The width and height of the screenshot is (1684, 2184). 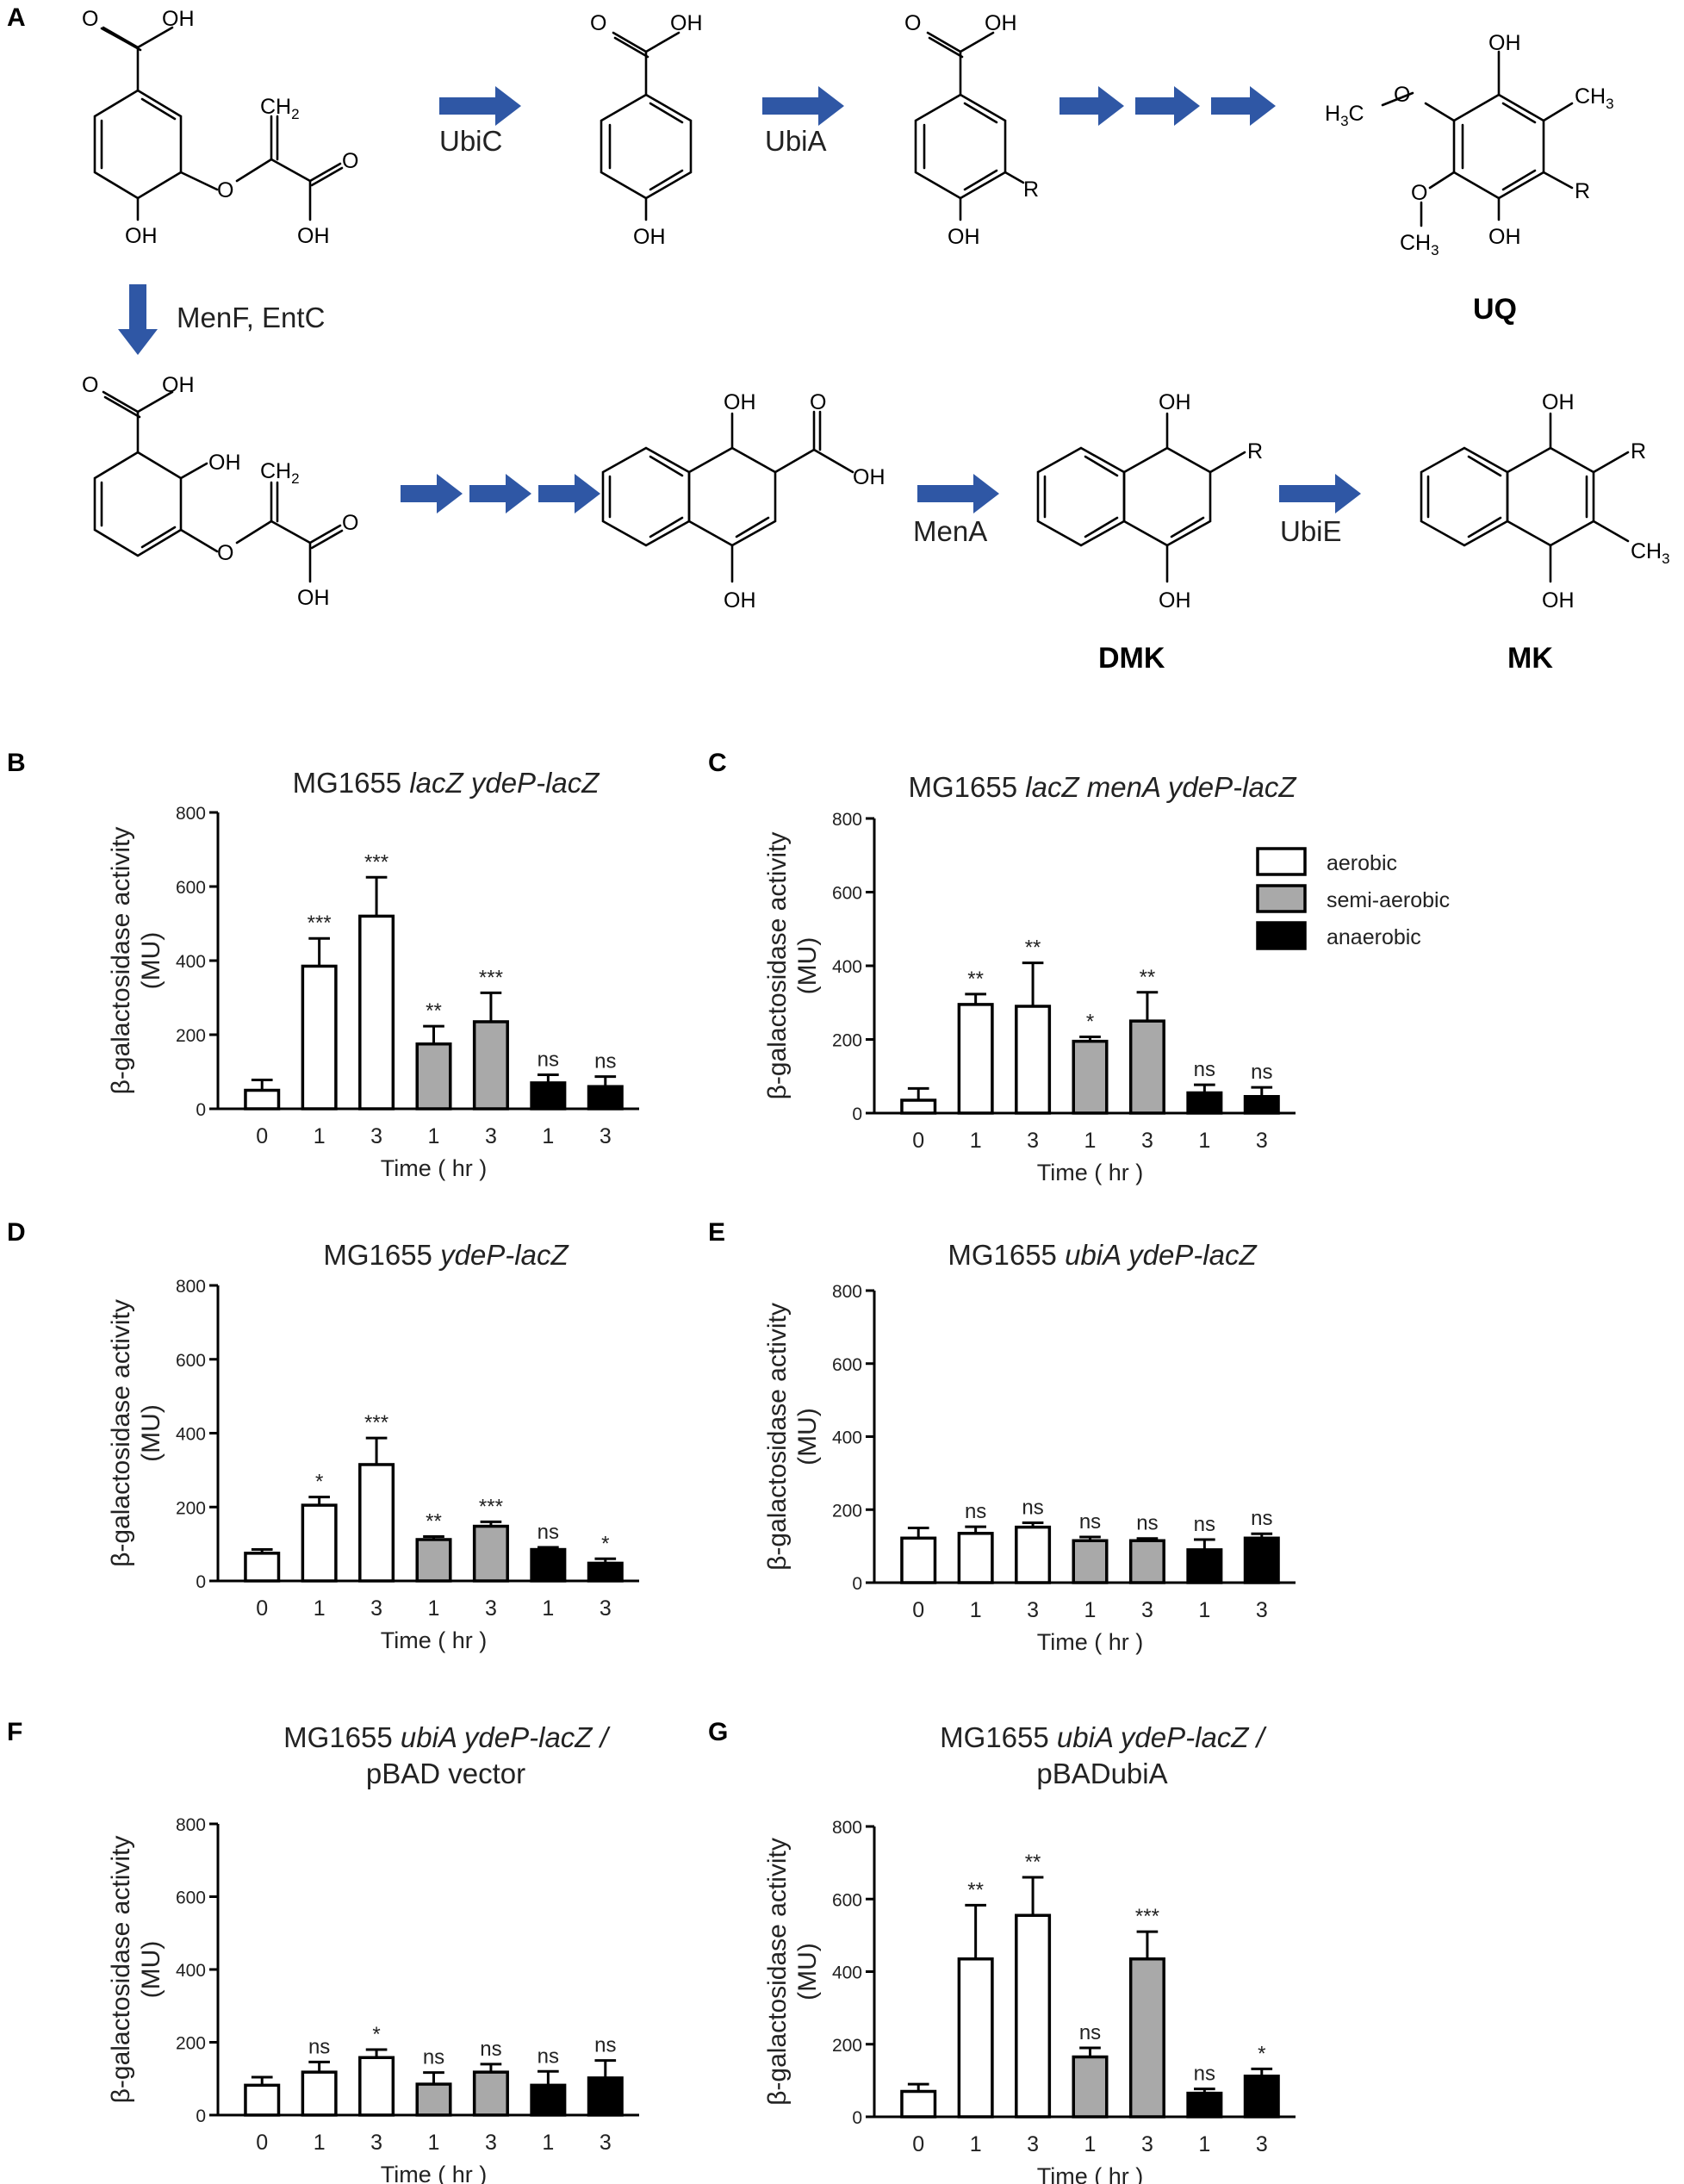 What do you see at coordinates (950, 531) in the screenshot?
I see `enzyme-mena-label: MenA` at bounding box center [950, 531].